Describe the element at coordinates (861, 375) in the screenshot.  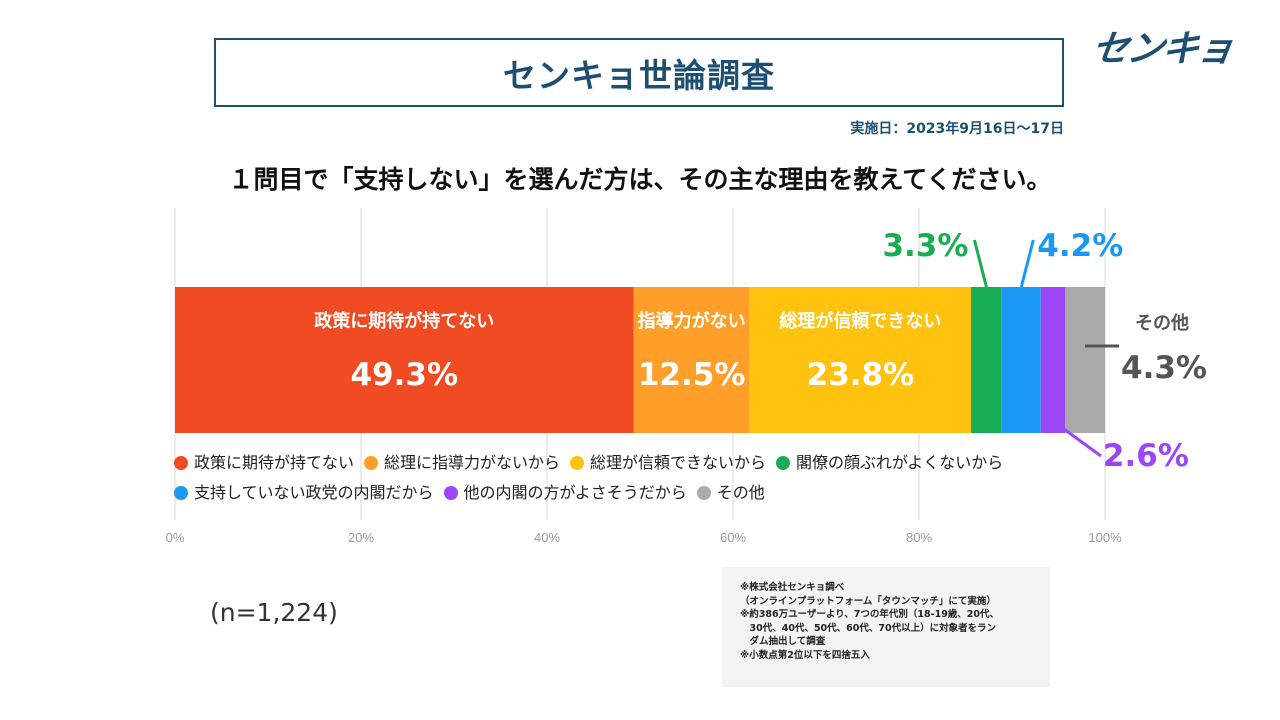
I see `data-label: 23.8%` at that location.